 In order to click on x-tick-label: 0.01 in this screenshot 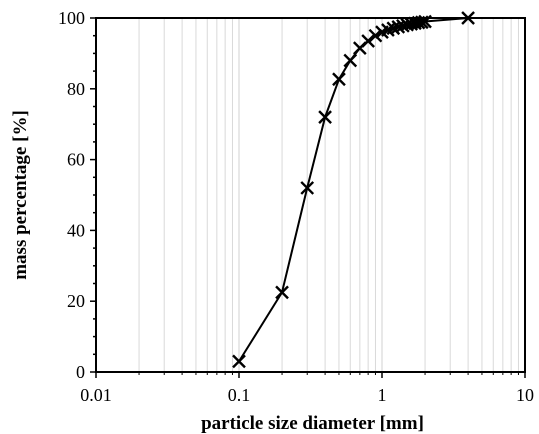, I will do `click(96, 395)`.